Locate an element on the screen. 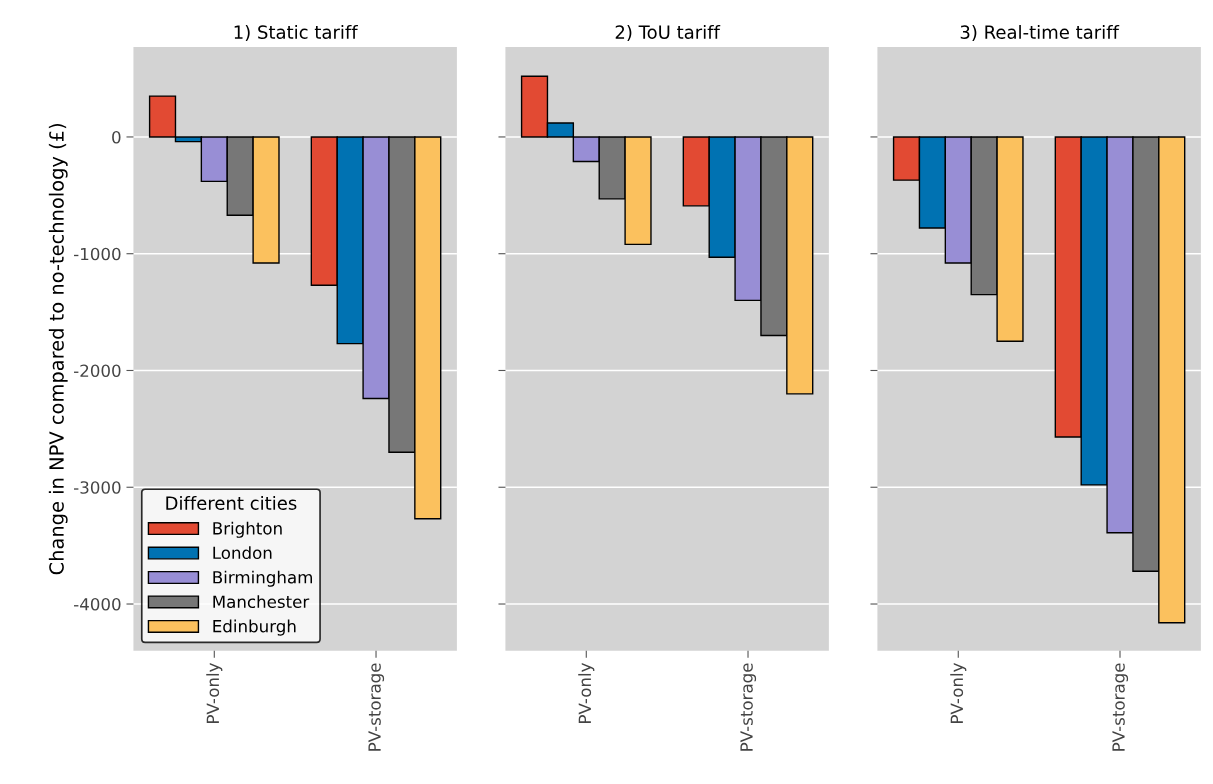 The height and width of the screenshot is (784, 1213). y-tick-label: -2000 is located at coordinates (97, 371).